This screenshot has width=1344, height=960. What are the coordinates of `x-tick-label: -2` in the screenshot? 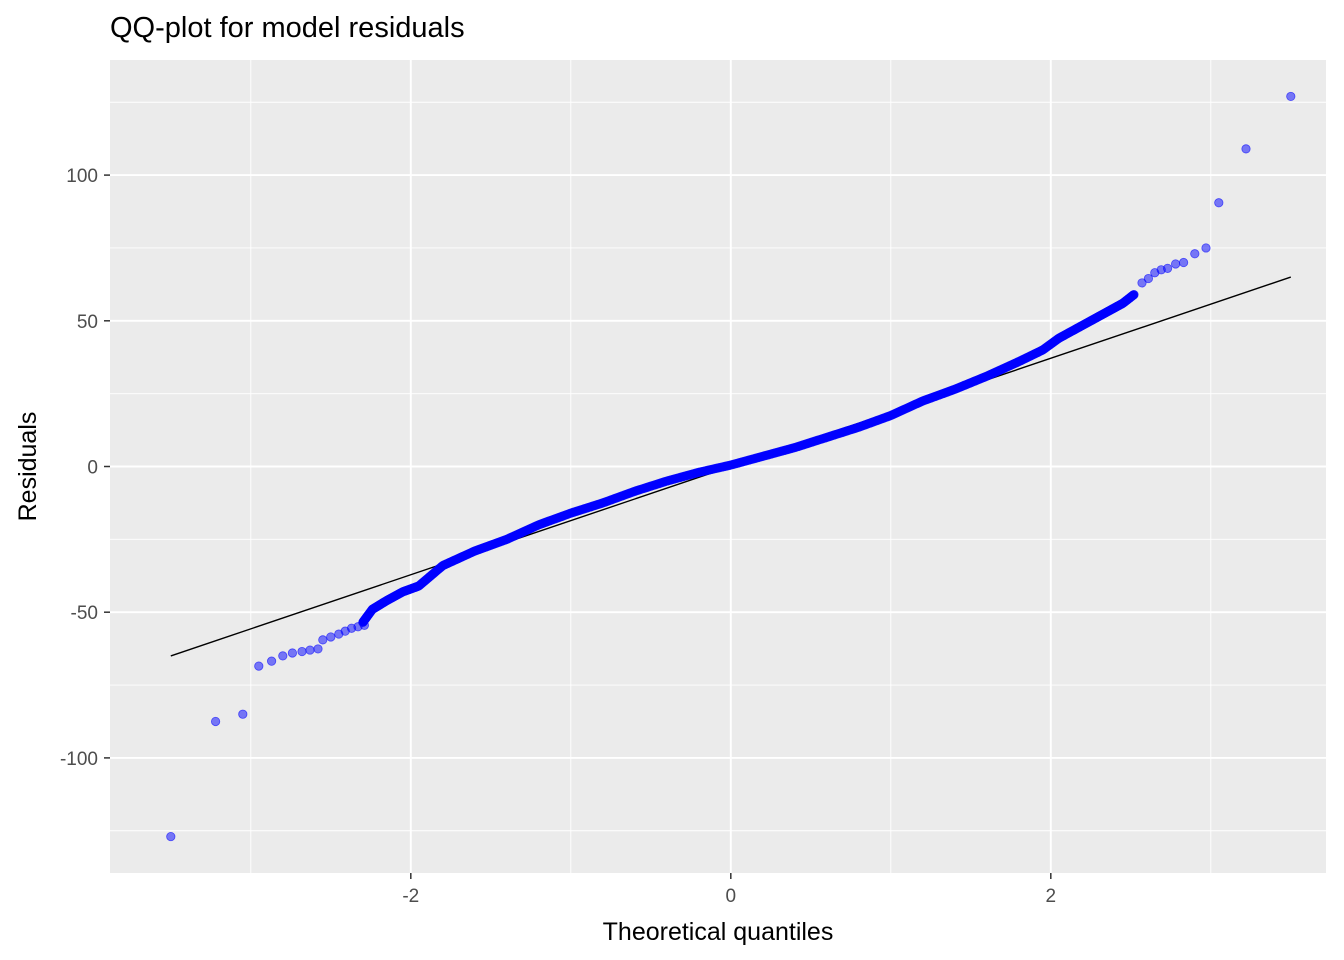 It's located at (410, 896).